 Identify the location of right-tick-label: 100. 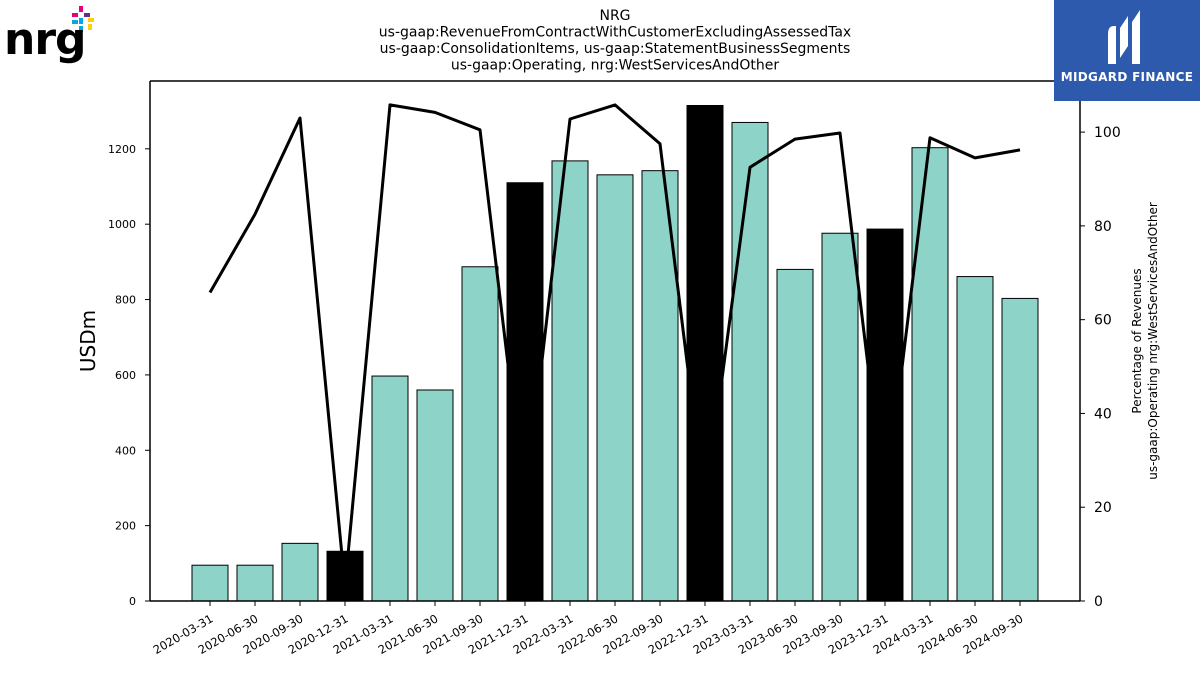
(1107, 133).